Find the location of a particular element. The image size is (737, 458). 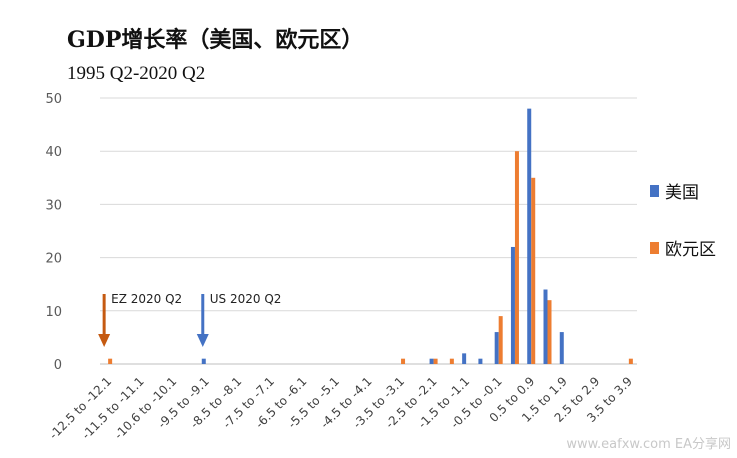

y-tick-label: 0 is located at coordinates (58, 365).